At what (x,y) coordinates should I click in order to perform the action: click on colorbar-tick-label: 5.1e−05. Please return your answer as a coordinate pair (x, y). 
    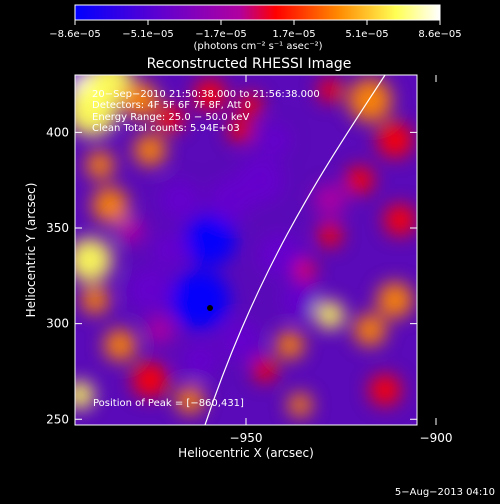
    Looking at the image, I should click on (366, 34).